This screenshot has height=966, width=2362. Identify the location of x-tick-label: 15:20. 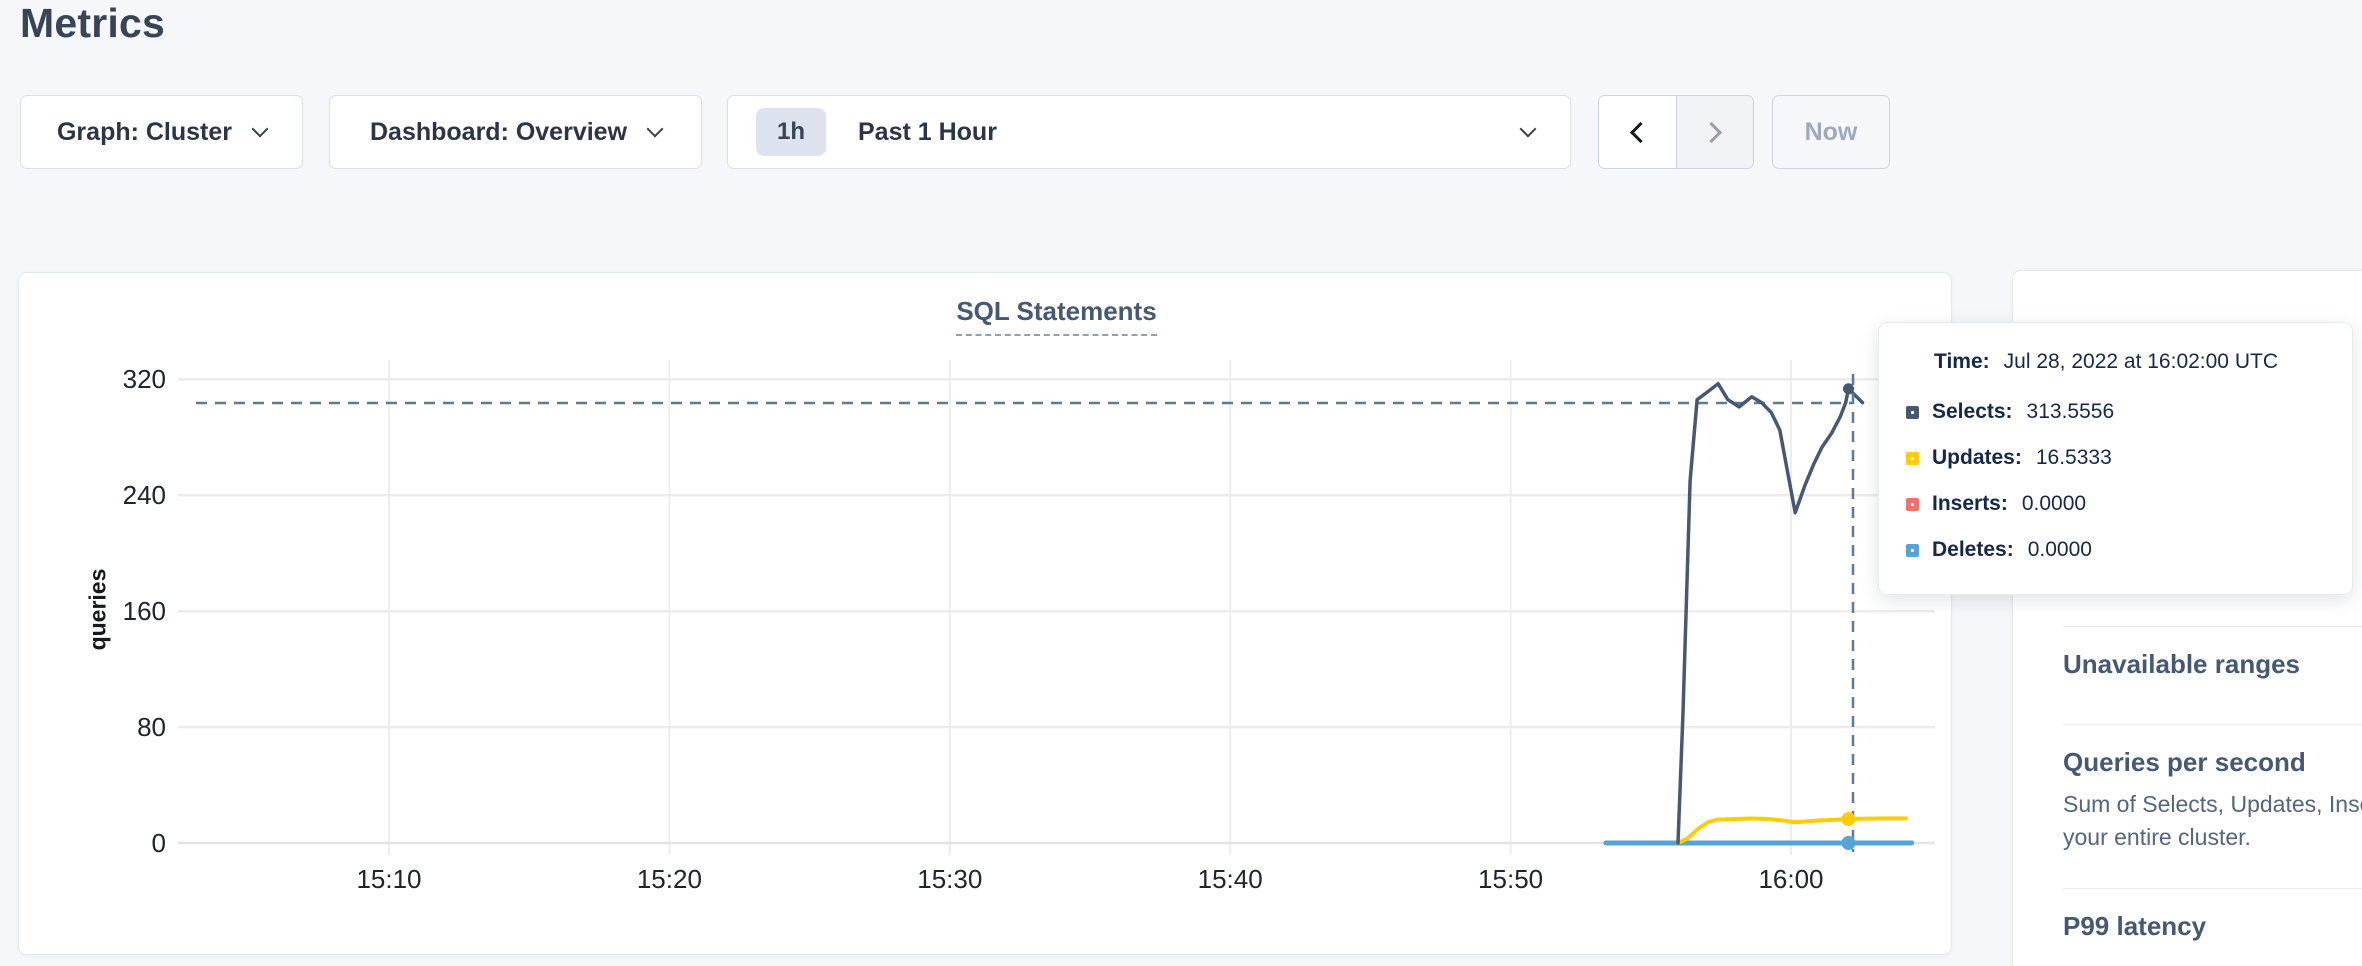
(669, 879).